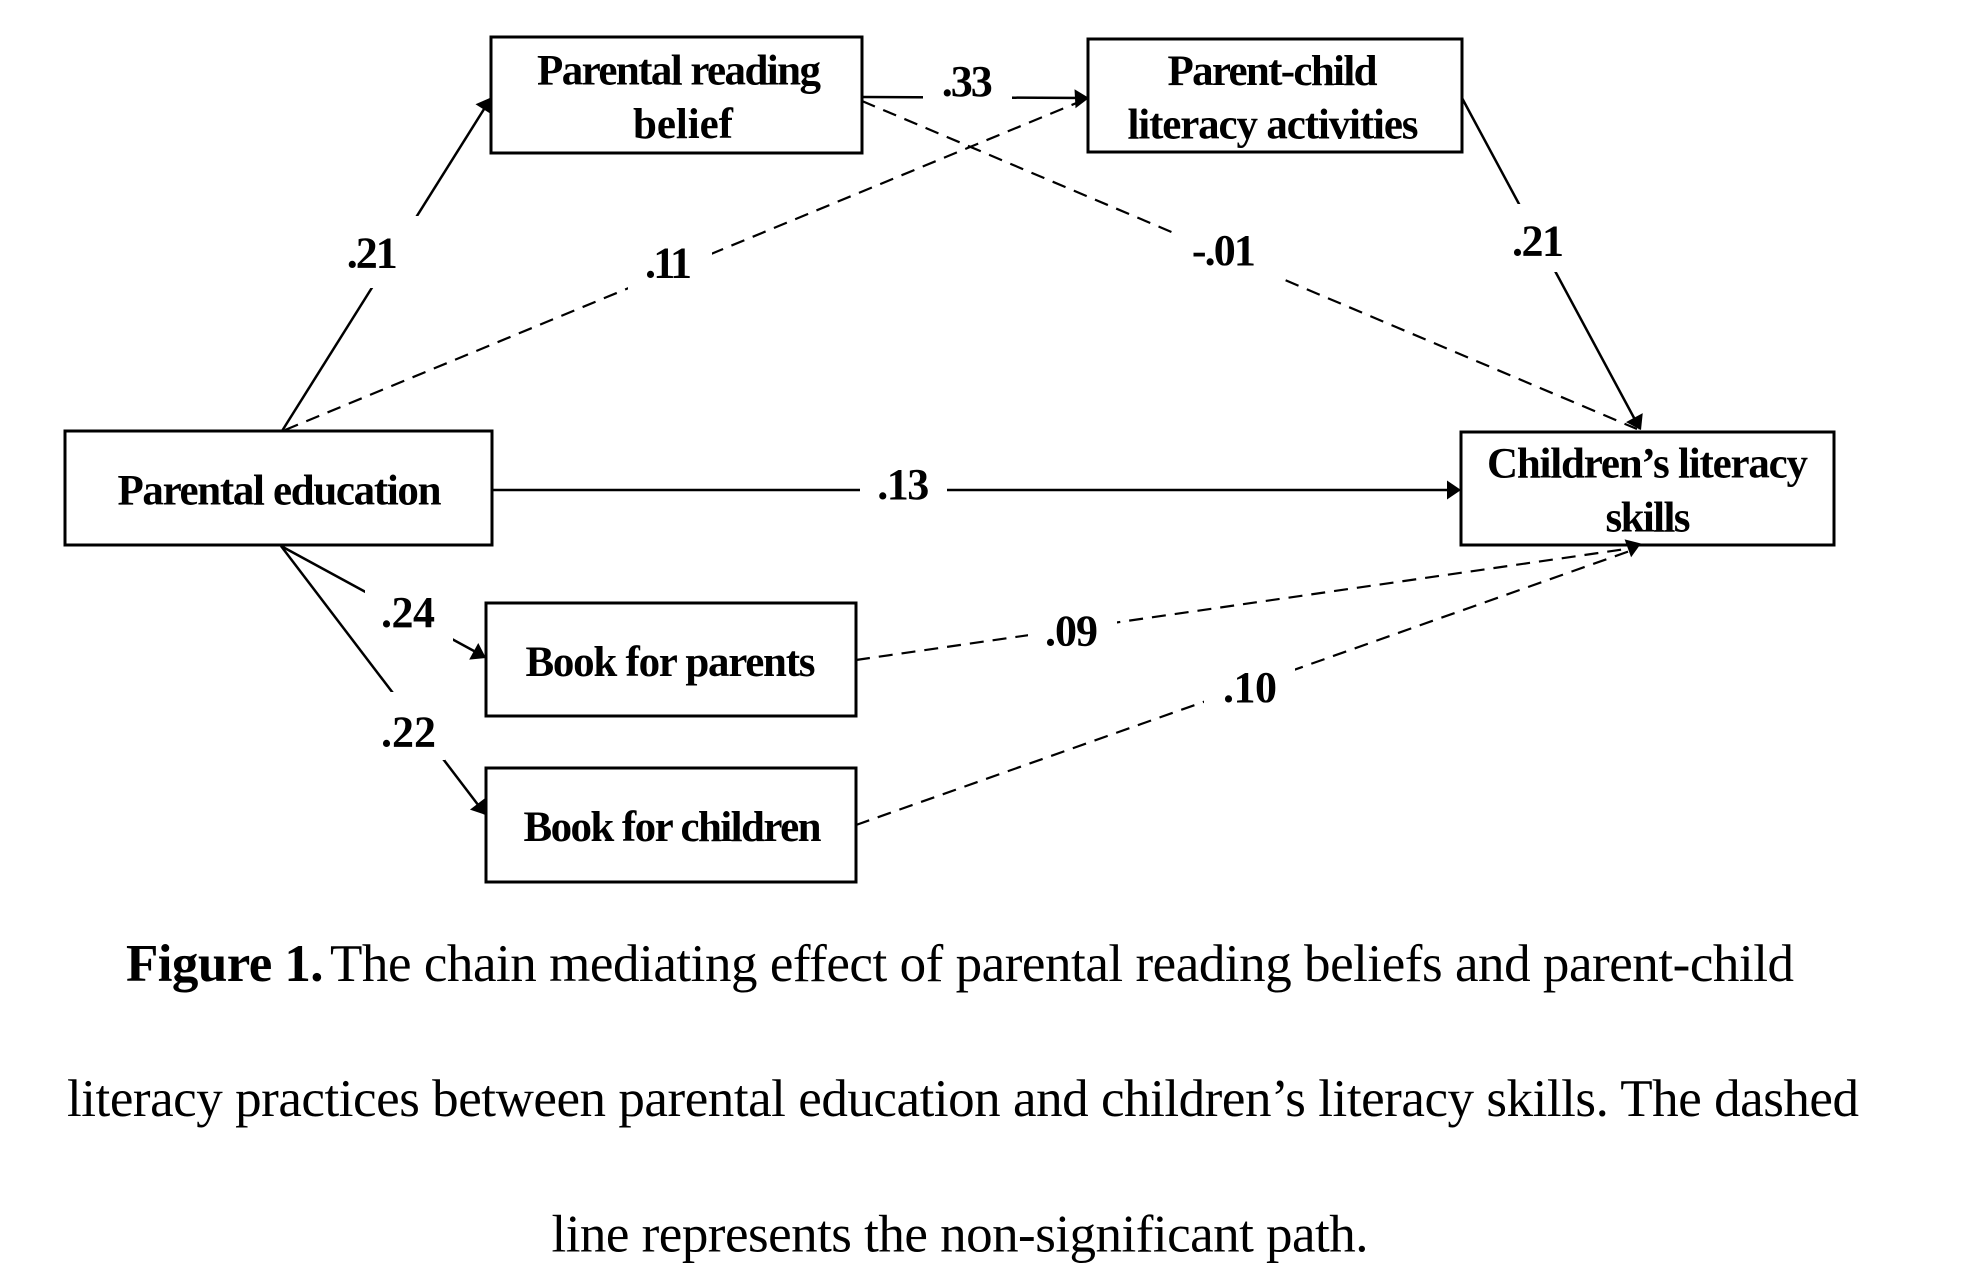  Describe the element at coordinates (668, 263) in the screenshot. I see `svg-text: .11` at that location.